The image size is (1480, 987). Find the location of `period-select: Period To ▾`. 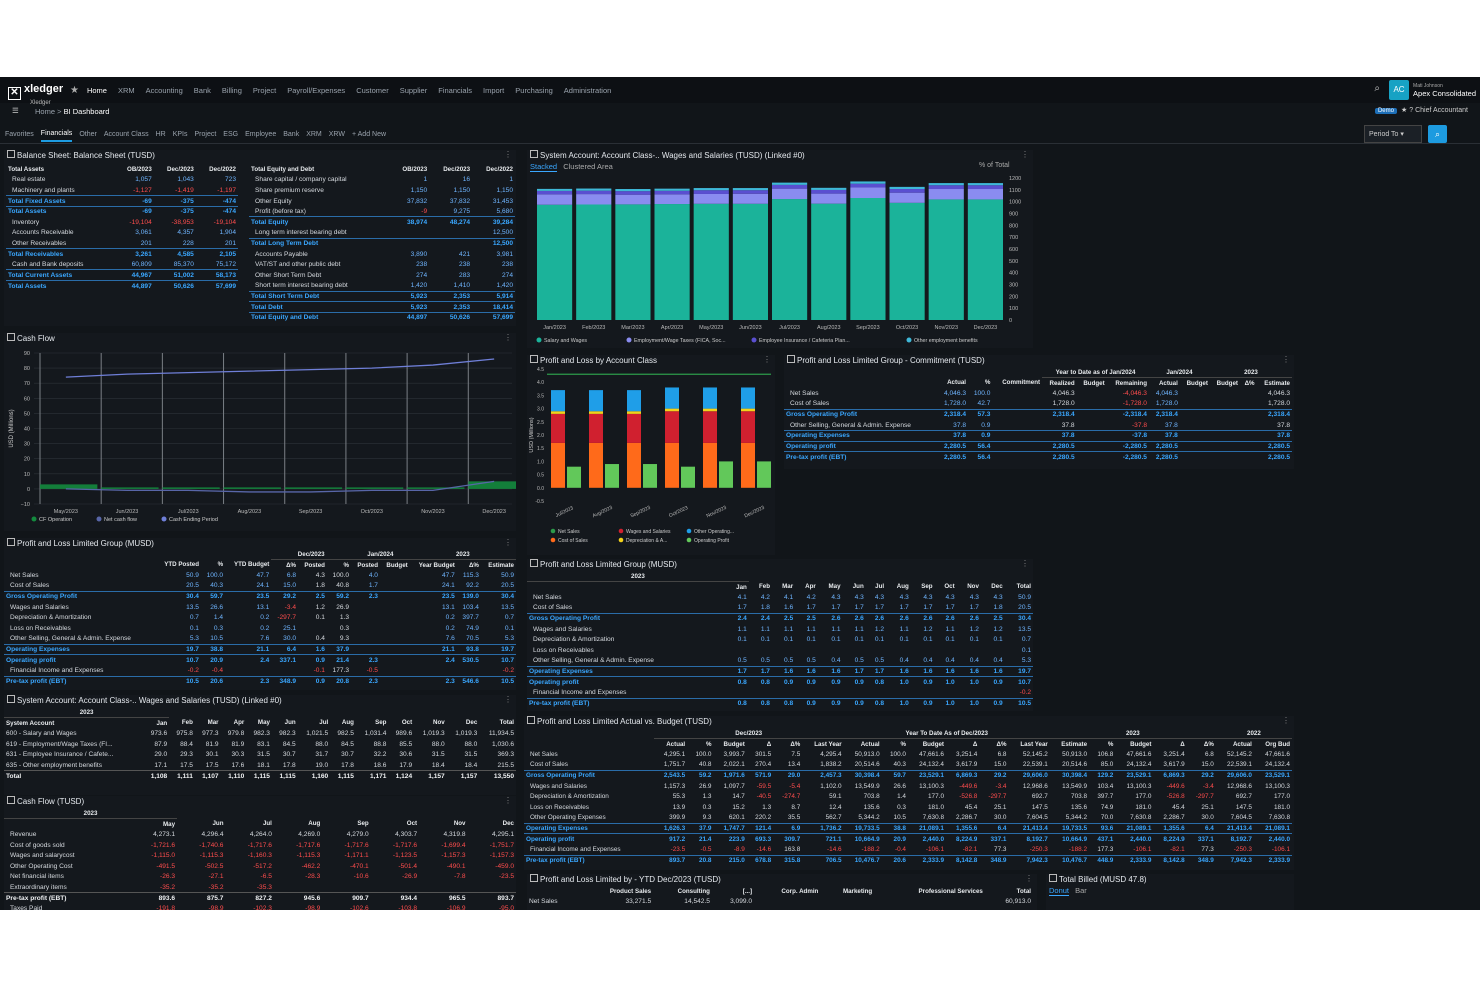

period-select: Period To ▾ is located at coordinates (1393, 134).